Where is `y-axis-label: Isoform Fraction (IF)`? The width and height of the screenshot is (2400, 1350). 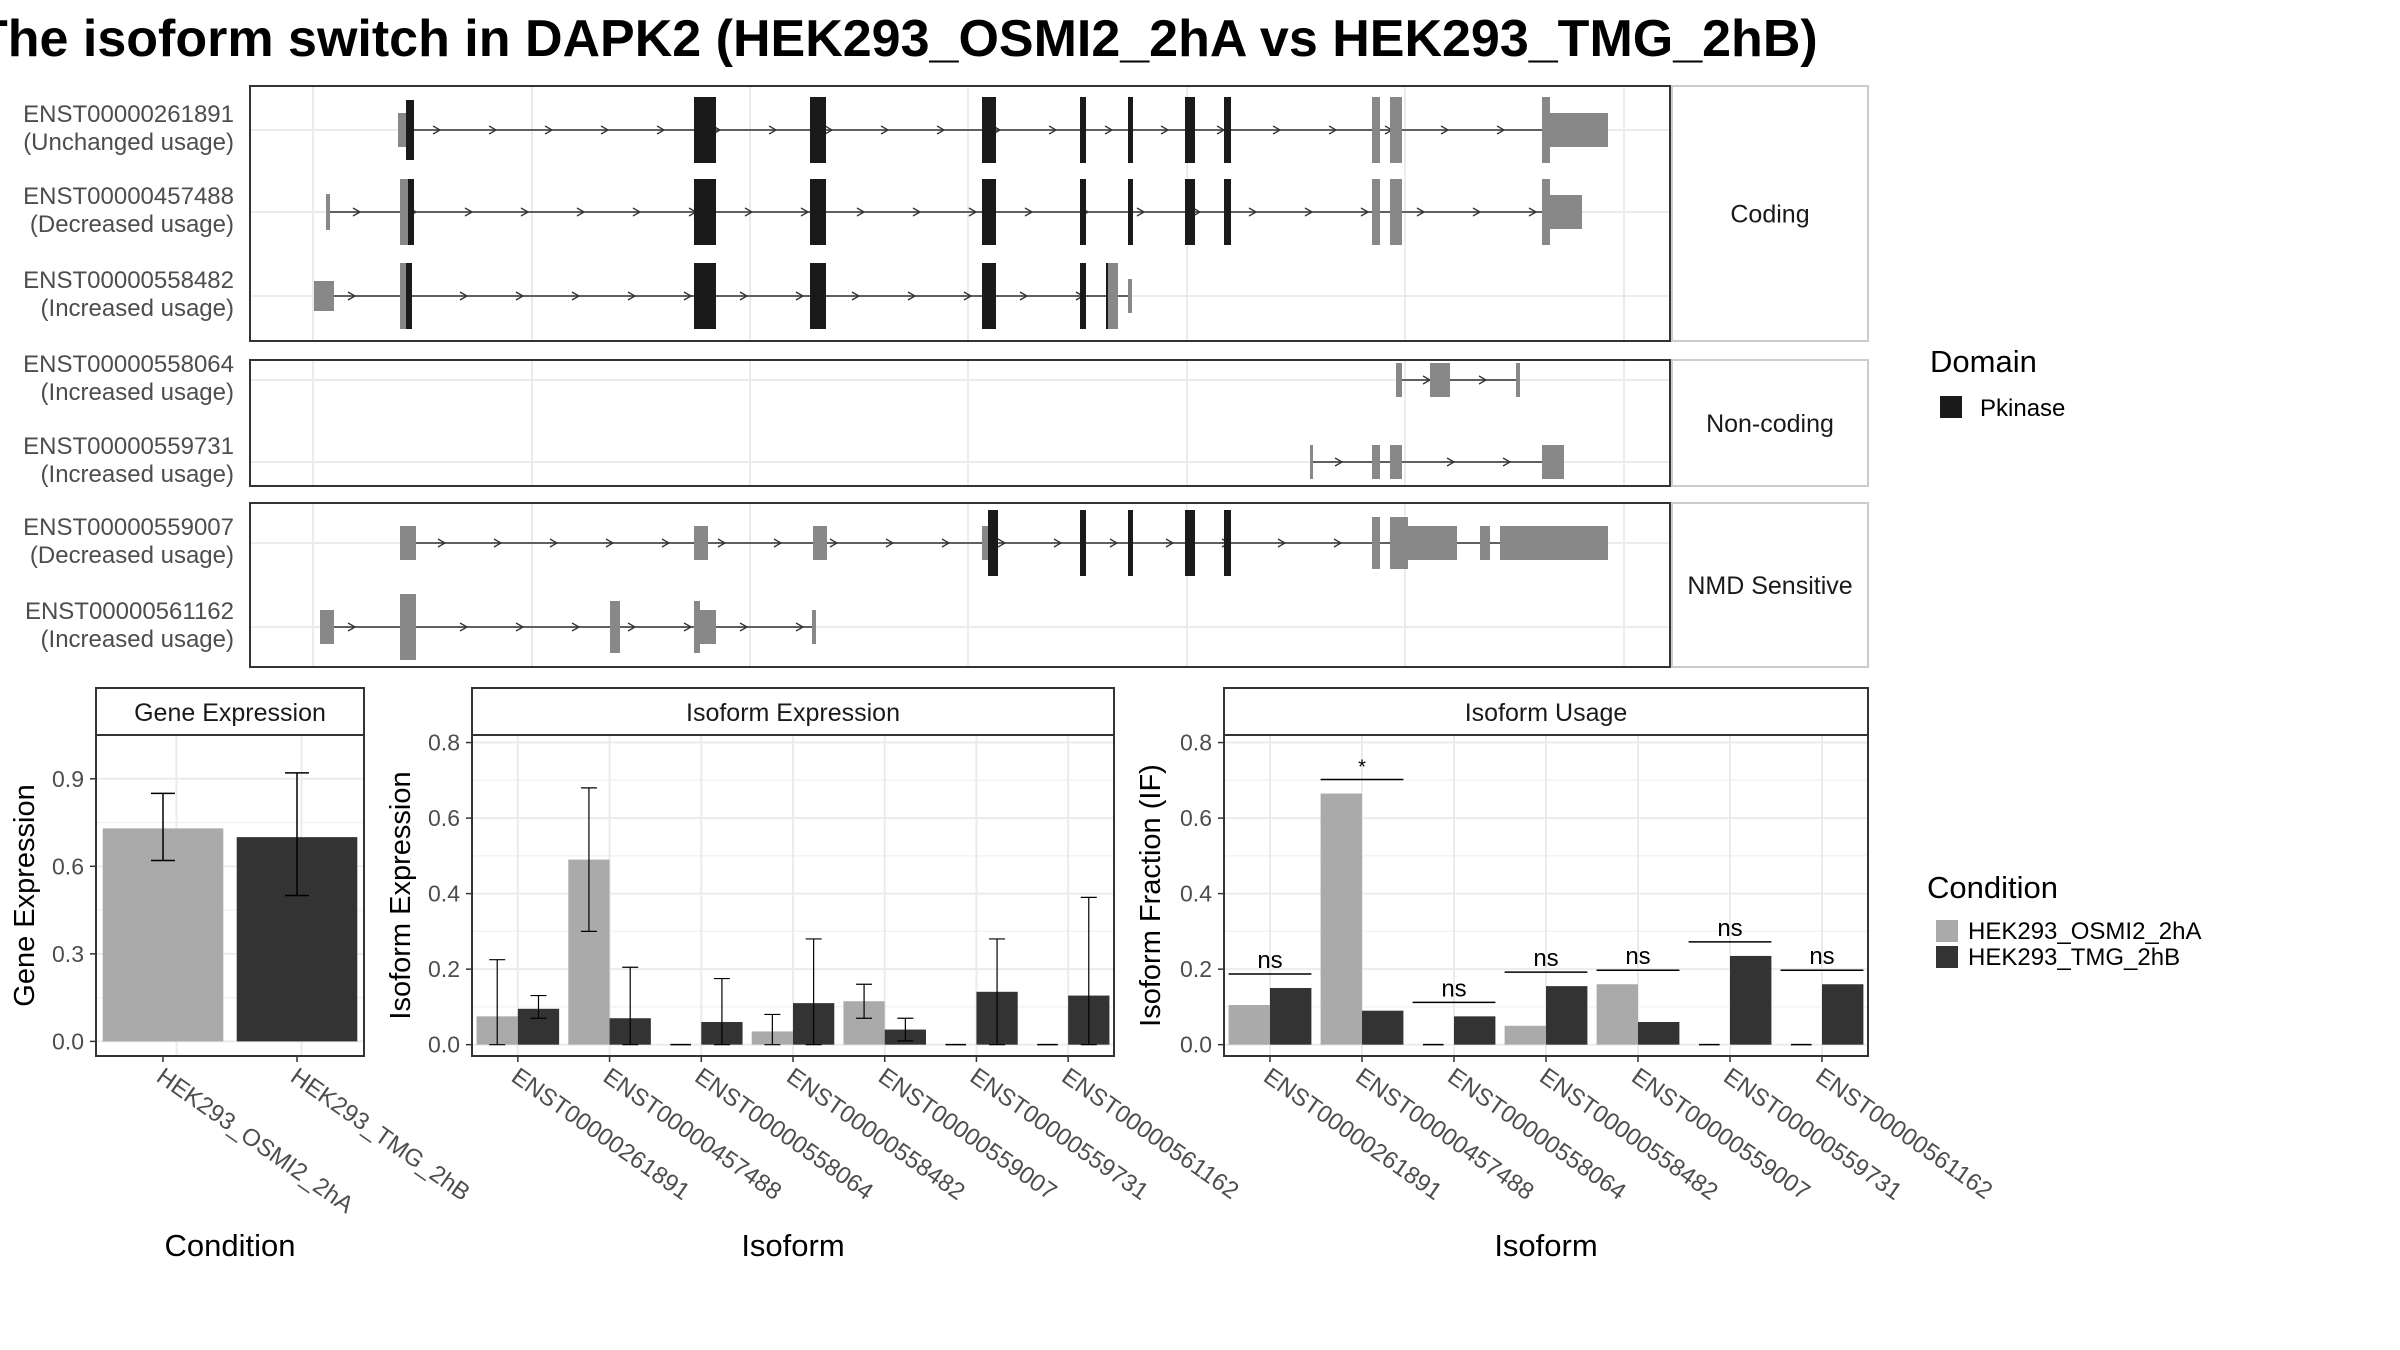
y-axis-label: Isoform Fraction (IF) is located at coordinates (1151, 895).